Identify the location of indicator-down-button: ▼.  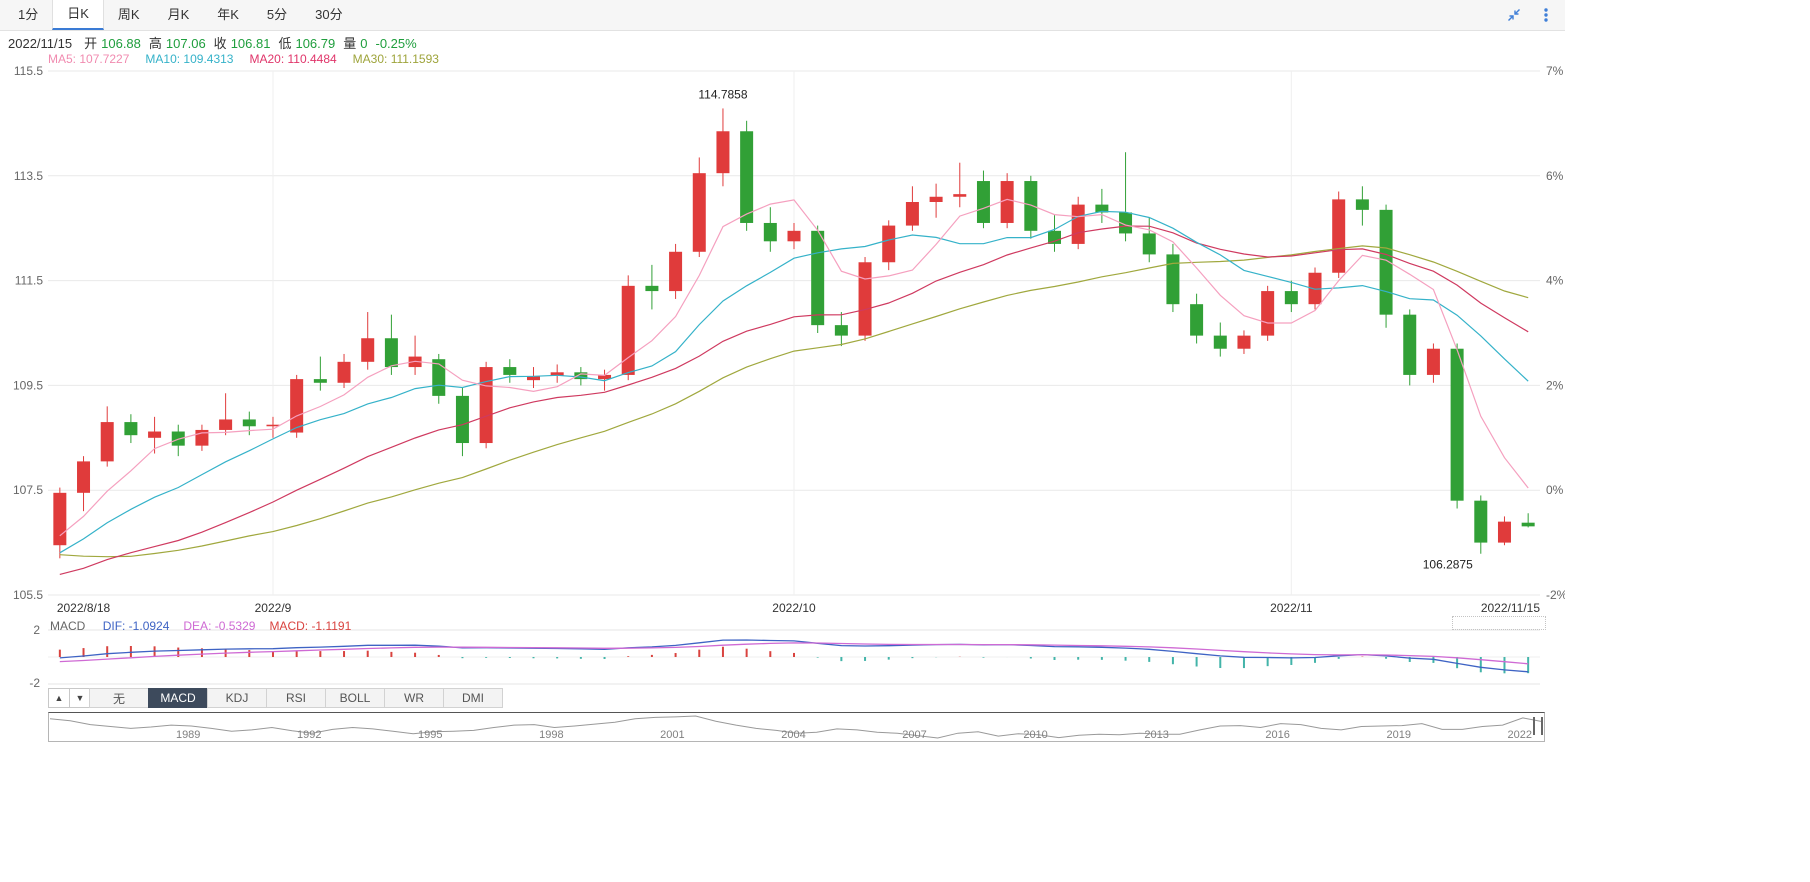
(80, 698).